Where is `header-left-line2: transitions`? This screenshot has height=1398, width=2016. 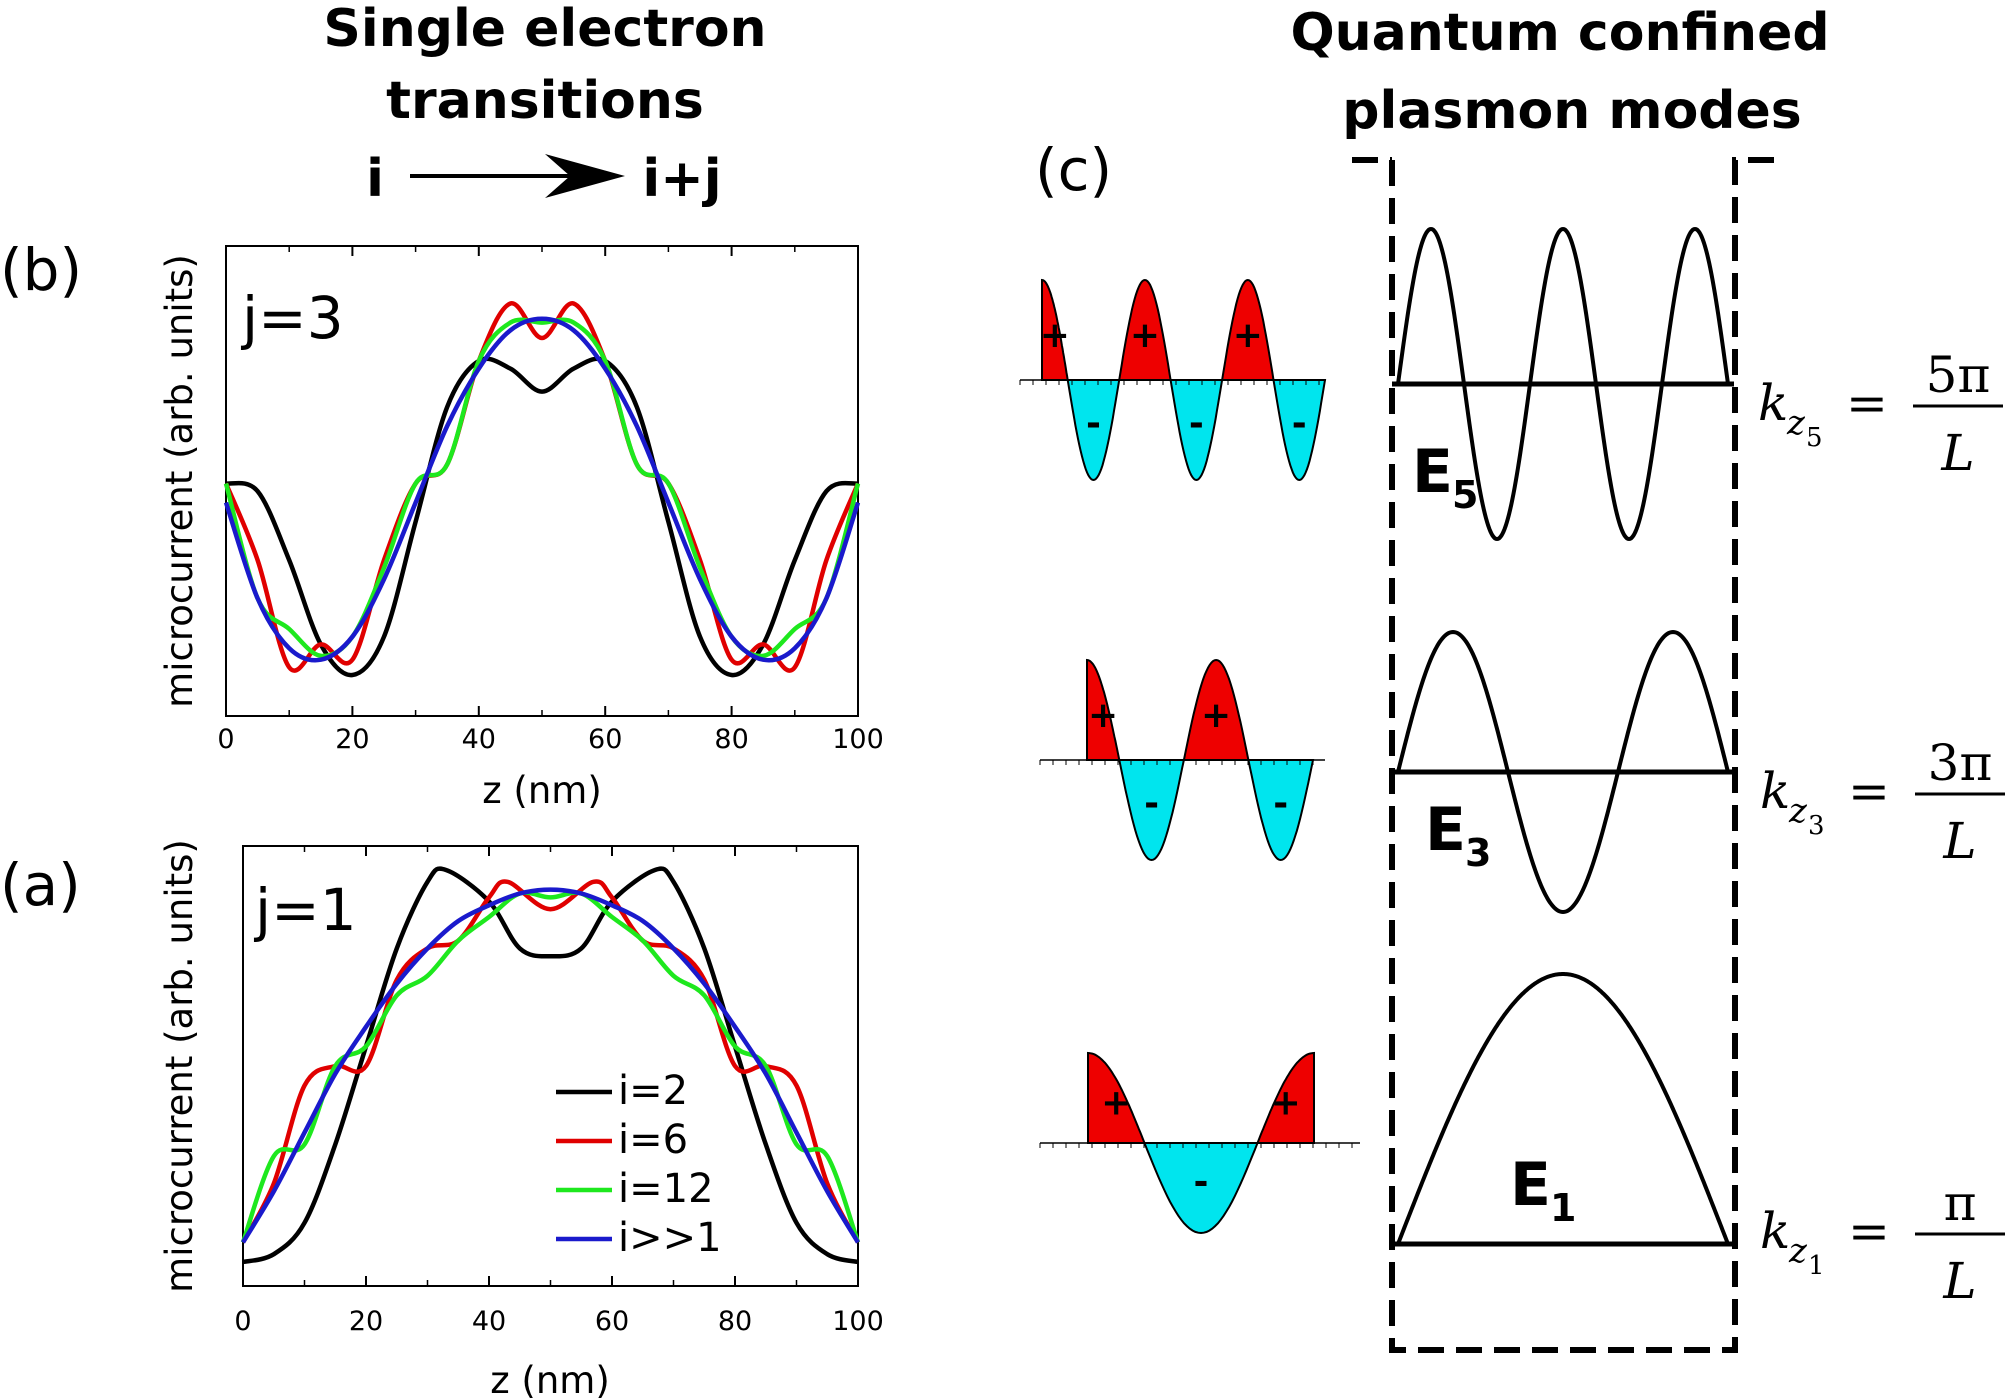 header-left-line2: transitions is located at coordinates (545, 101).